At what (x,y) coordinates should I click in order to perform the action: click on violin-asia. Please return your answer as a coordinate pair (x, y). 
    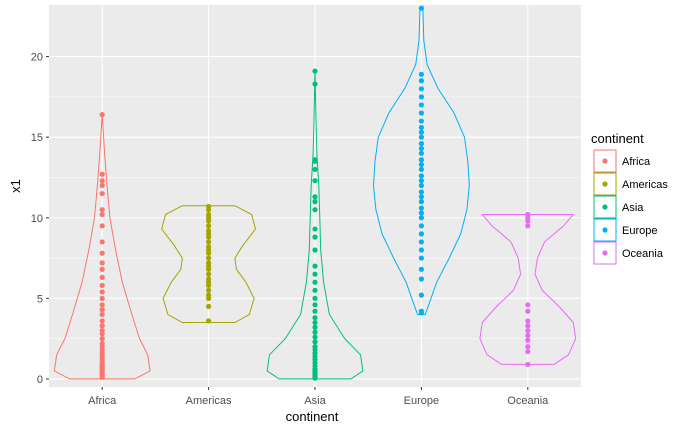
    Looking at the image, I should click on (315, 224).